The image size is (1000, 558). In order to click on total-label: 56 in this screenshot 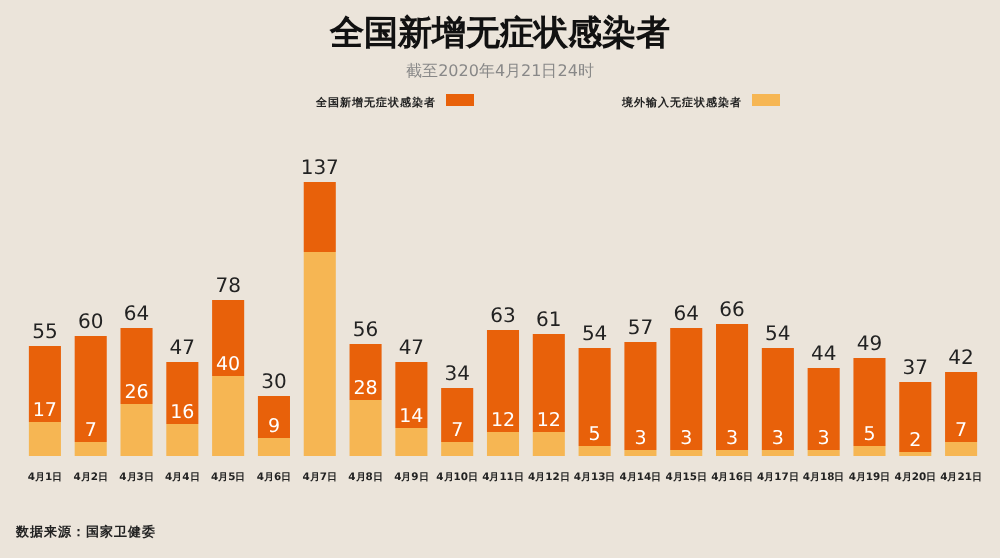, I will do `click(365, 331)`.